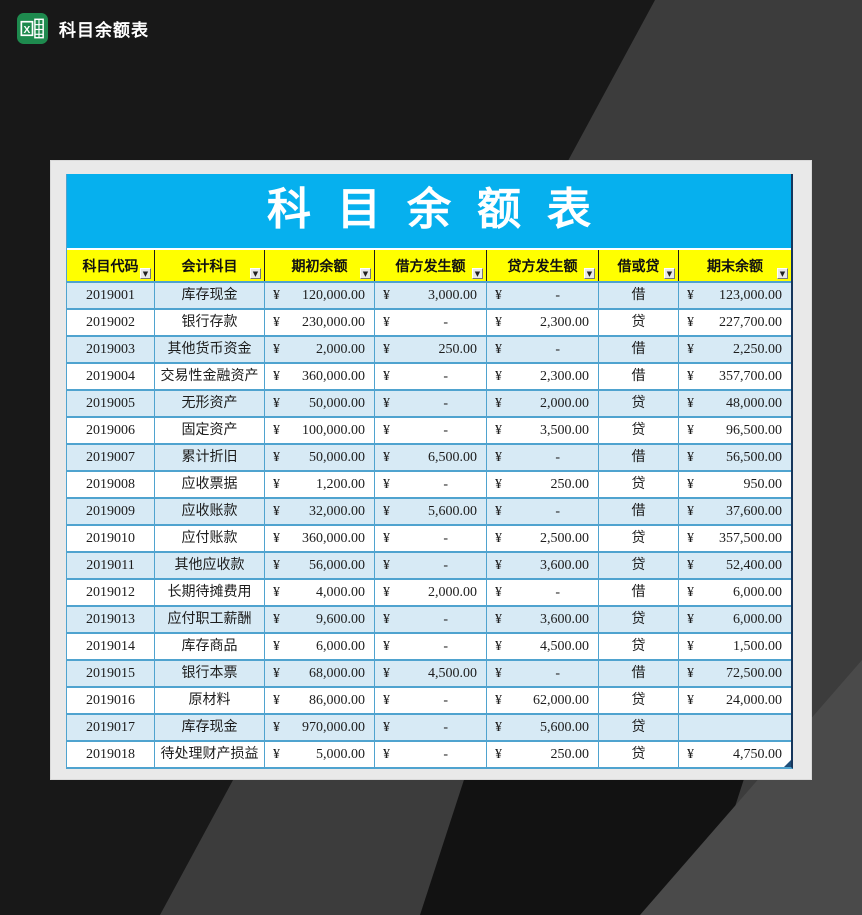 This screenshot has height=915, width=862. Describe the element at coordinates (543, 403) in the screenshot. I see `cell-credit: ¥2,000.00` at that location.